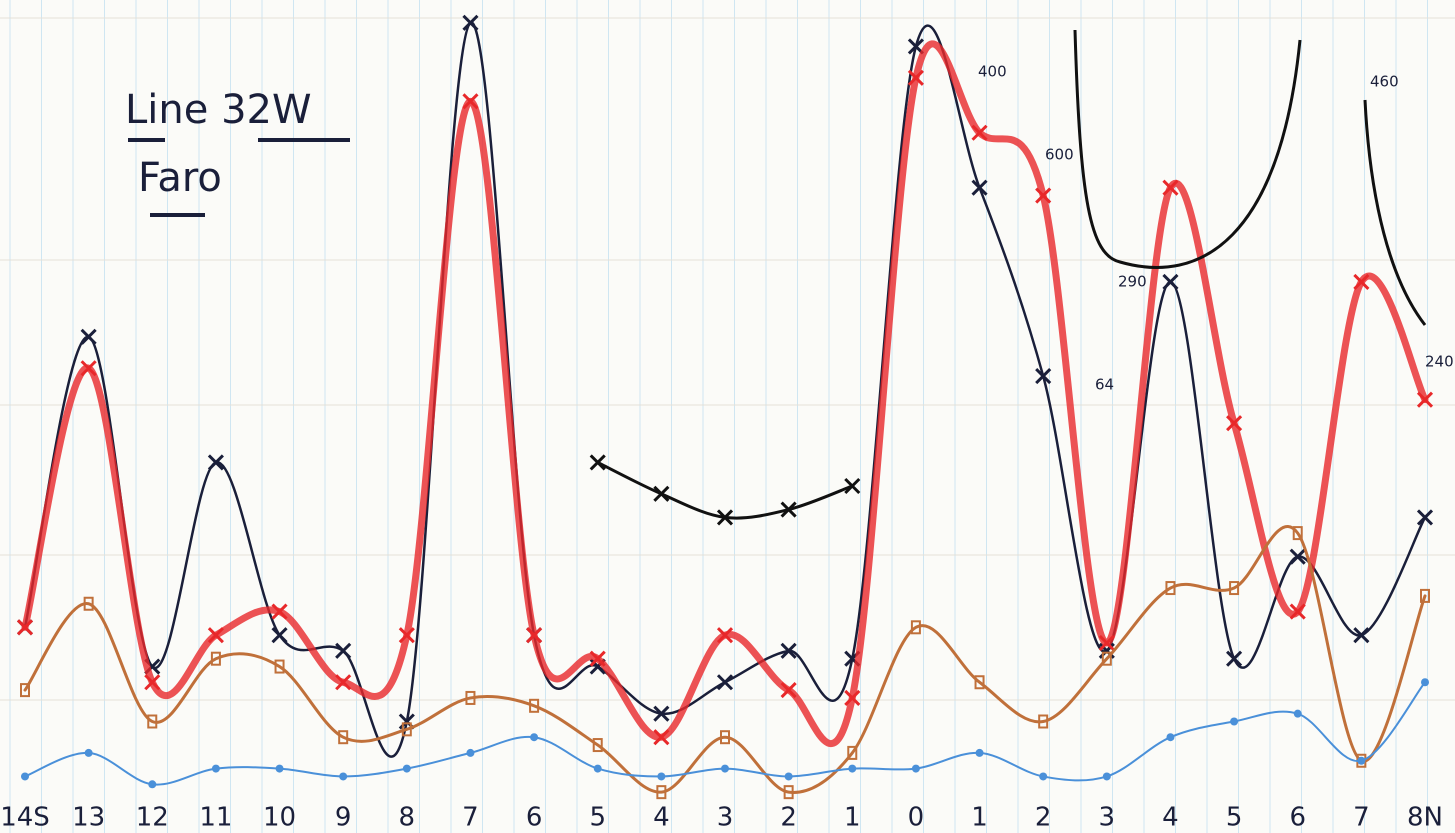 This screenshot has width=1455, height=833. I want to click on x-tick-label: 5, so click(1234, 818).